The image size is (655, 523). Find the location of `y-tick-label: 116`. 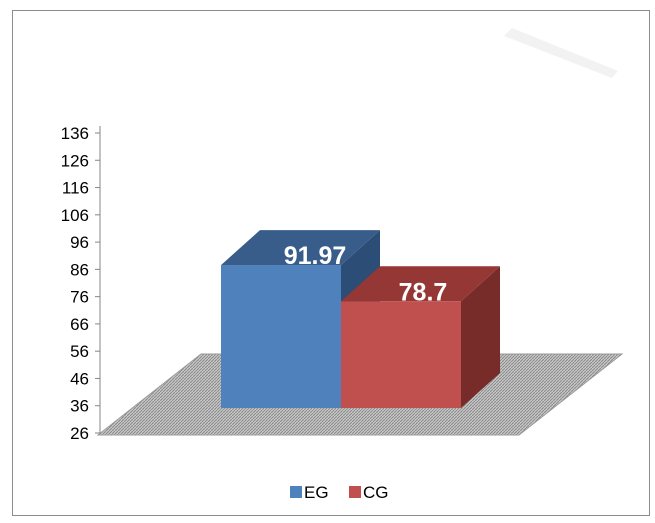

y-tick-label: 116 is located at coordinates (75, 188).